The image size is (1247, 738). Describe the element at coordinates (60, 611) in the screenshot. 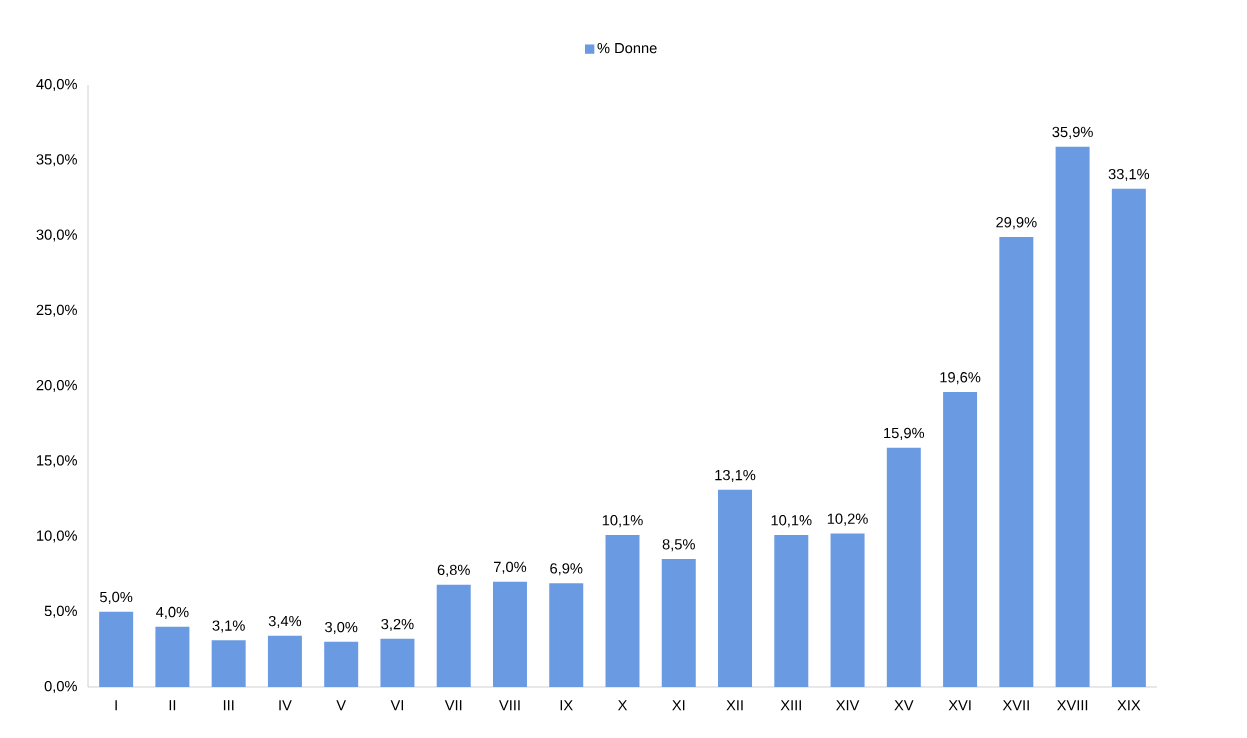

I see `y-tick-label: 5,0%` at that location.